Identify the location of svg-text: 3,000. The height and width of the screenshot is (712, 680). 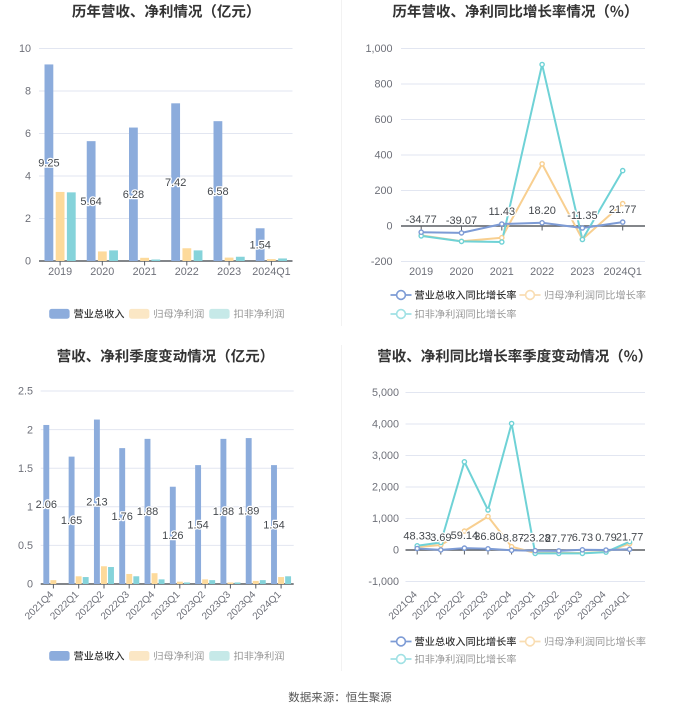
(385, 456).